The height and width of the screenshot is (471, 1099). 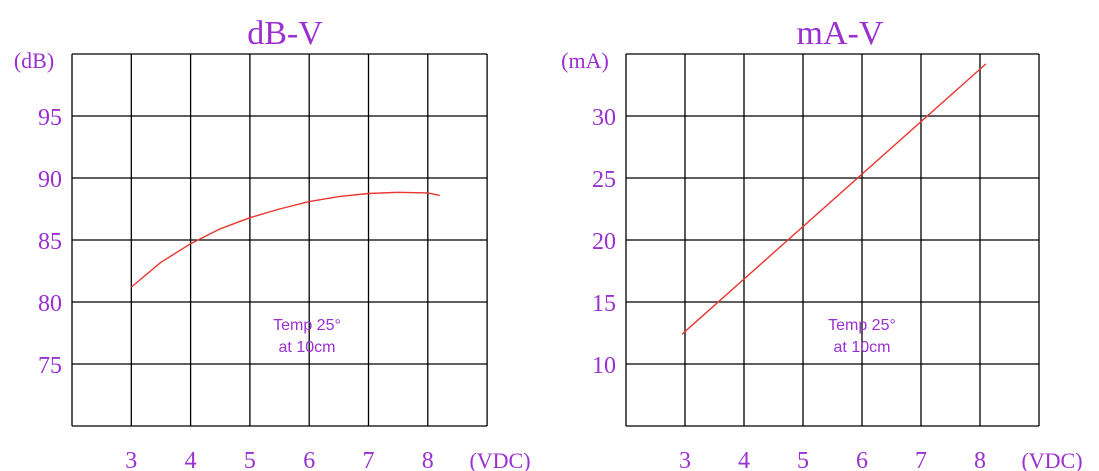 I want to click on db-series-line, so click(x=285, y=239).